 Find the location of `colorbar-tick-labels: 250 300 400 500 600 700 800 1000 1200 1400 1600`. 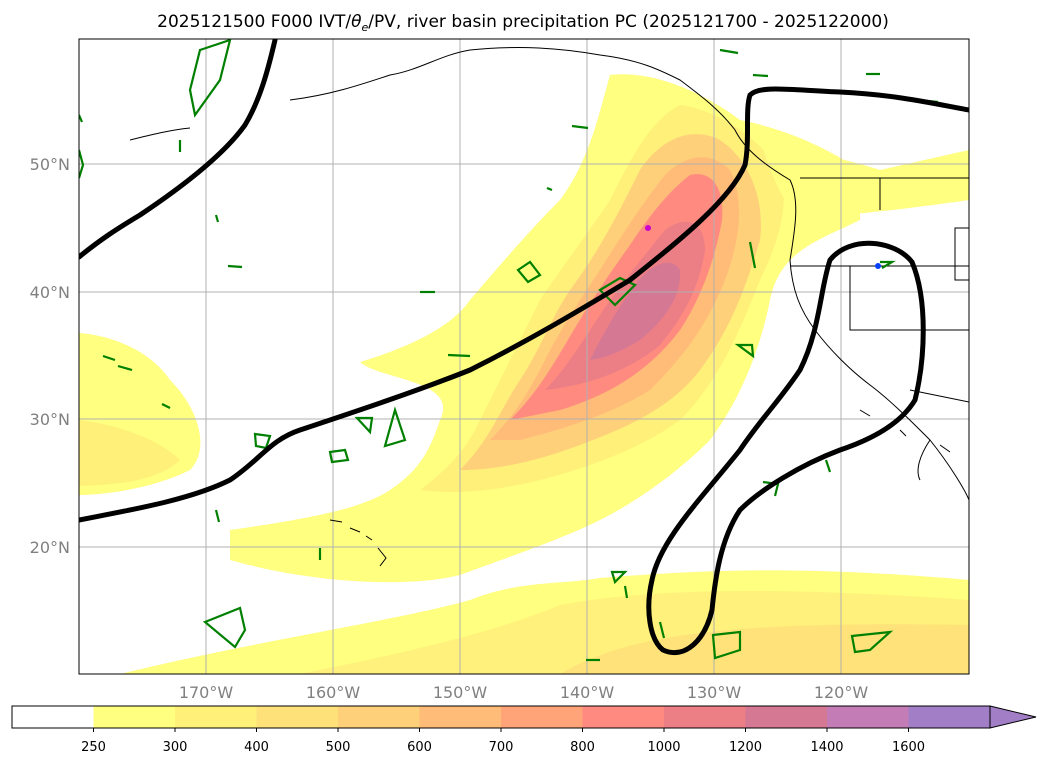

colorbar-tick-labels: 250 300 400 500 600 700 800 1000 1200 1400 1600 is located at coordinates (503, 741).